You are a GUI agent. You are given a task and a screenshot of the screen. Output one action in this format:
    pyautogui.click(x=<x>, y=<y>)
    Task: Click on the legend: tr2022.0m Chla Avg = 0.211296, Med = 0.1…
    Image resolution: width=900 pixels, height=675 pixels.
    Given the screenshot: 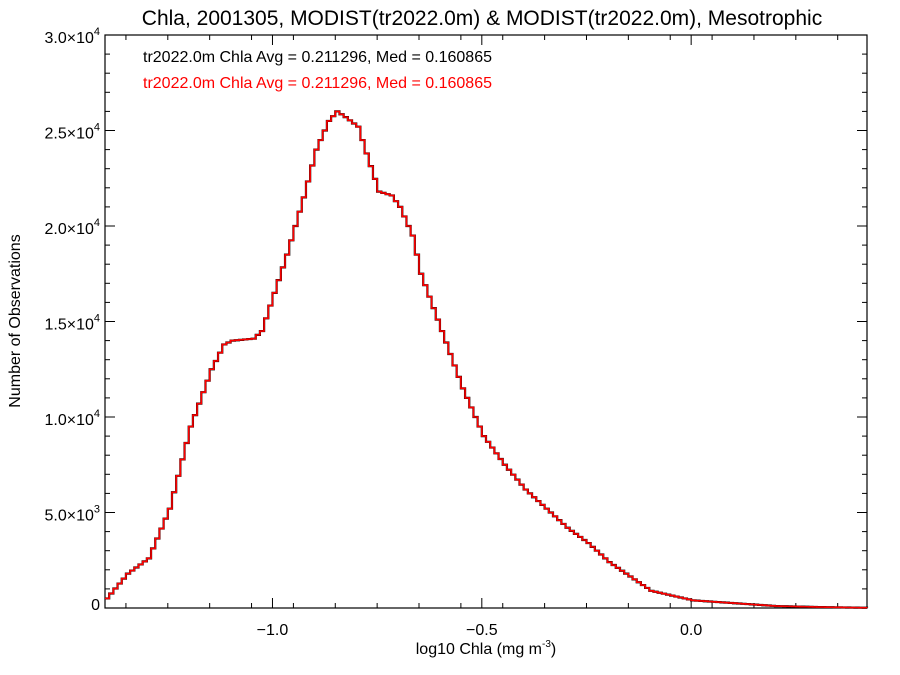 What is the action you would take?
    pyautogui.click(x=317, y=70)
    